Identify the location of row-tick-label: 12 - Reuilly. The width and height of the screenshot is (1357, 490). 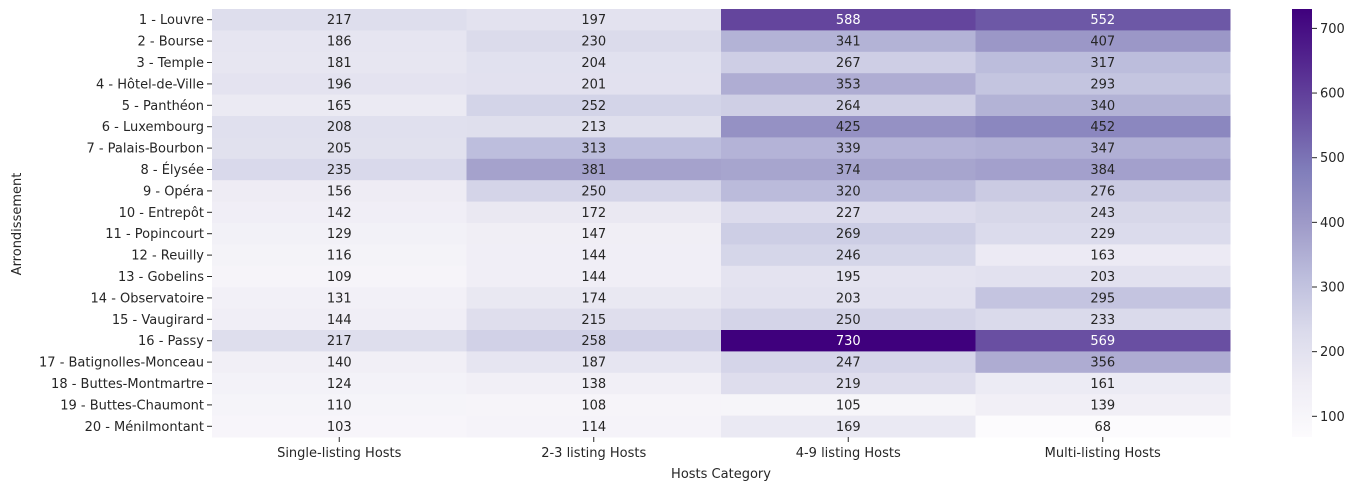
(167, 256).